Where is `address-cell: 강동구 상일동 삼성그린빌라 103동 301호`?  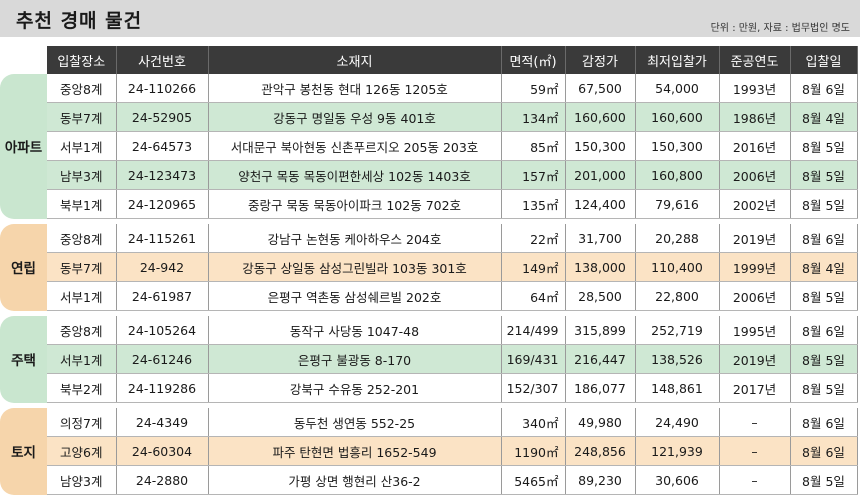
address-cell: 강동구 상일동 삼성그린빌라 103동 301호 is located at coordinates (355, 267).